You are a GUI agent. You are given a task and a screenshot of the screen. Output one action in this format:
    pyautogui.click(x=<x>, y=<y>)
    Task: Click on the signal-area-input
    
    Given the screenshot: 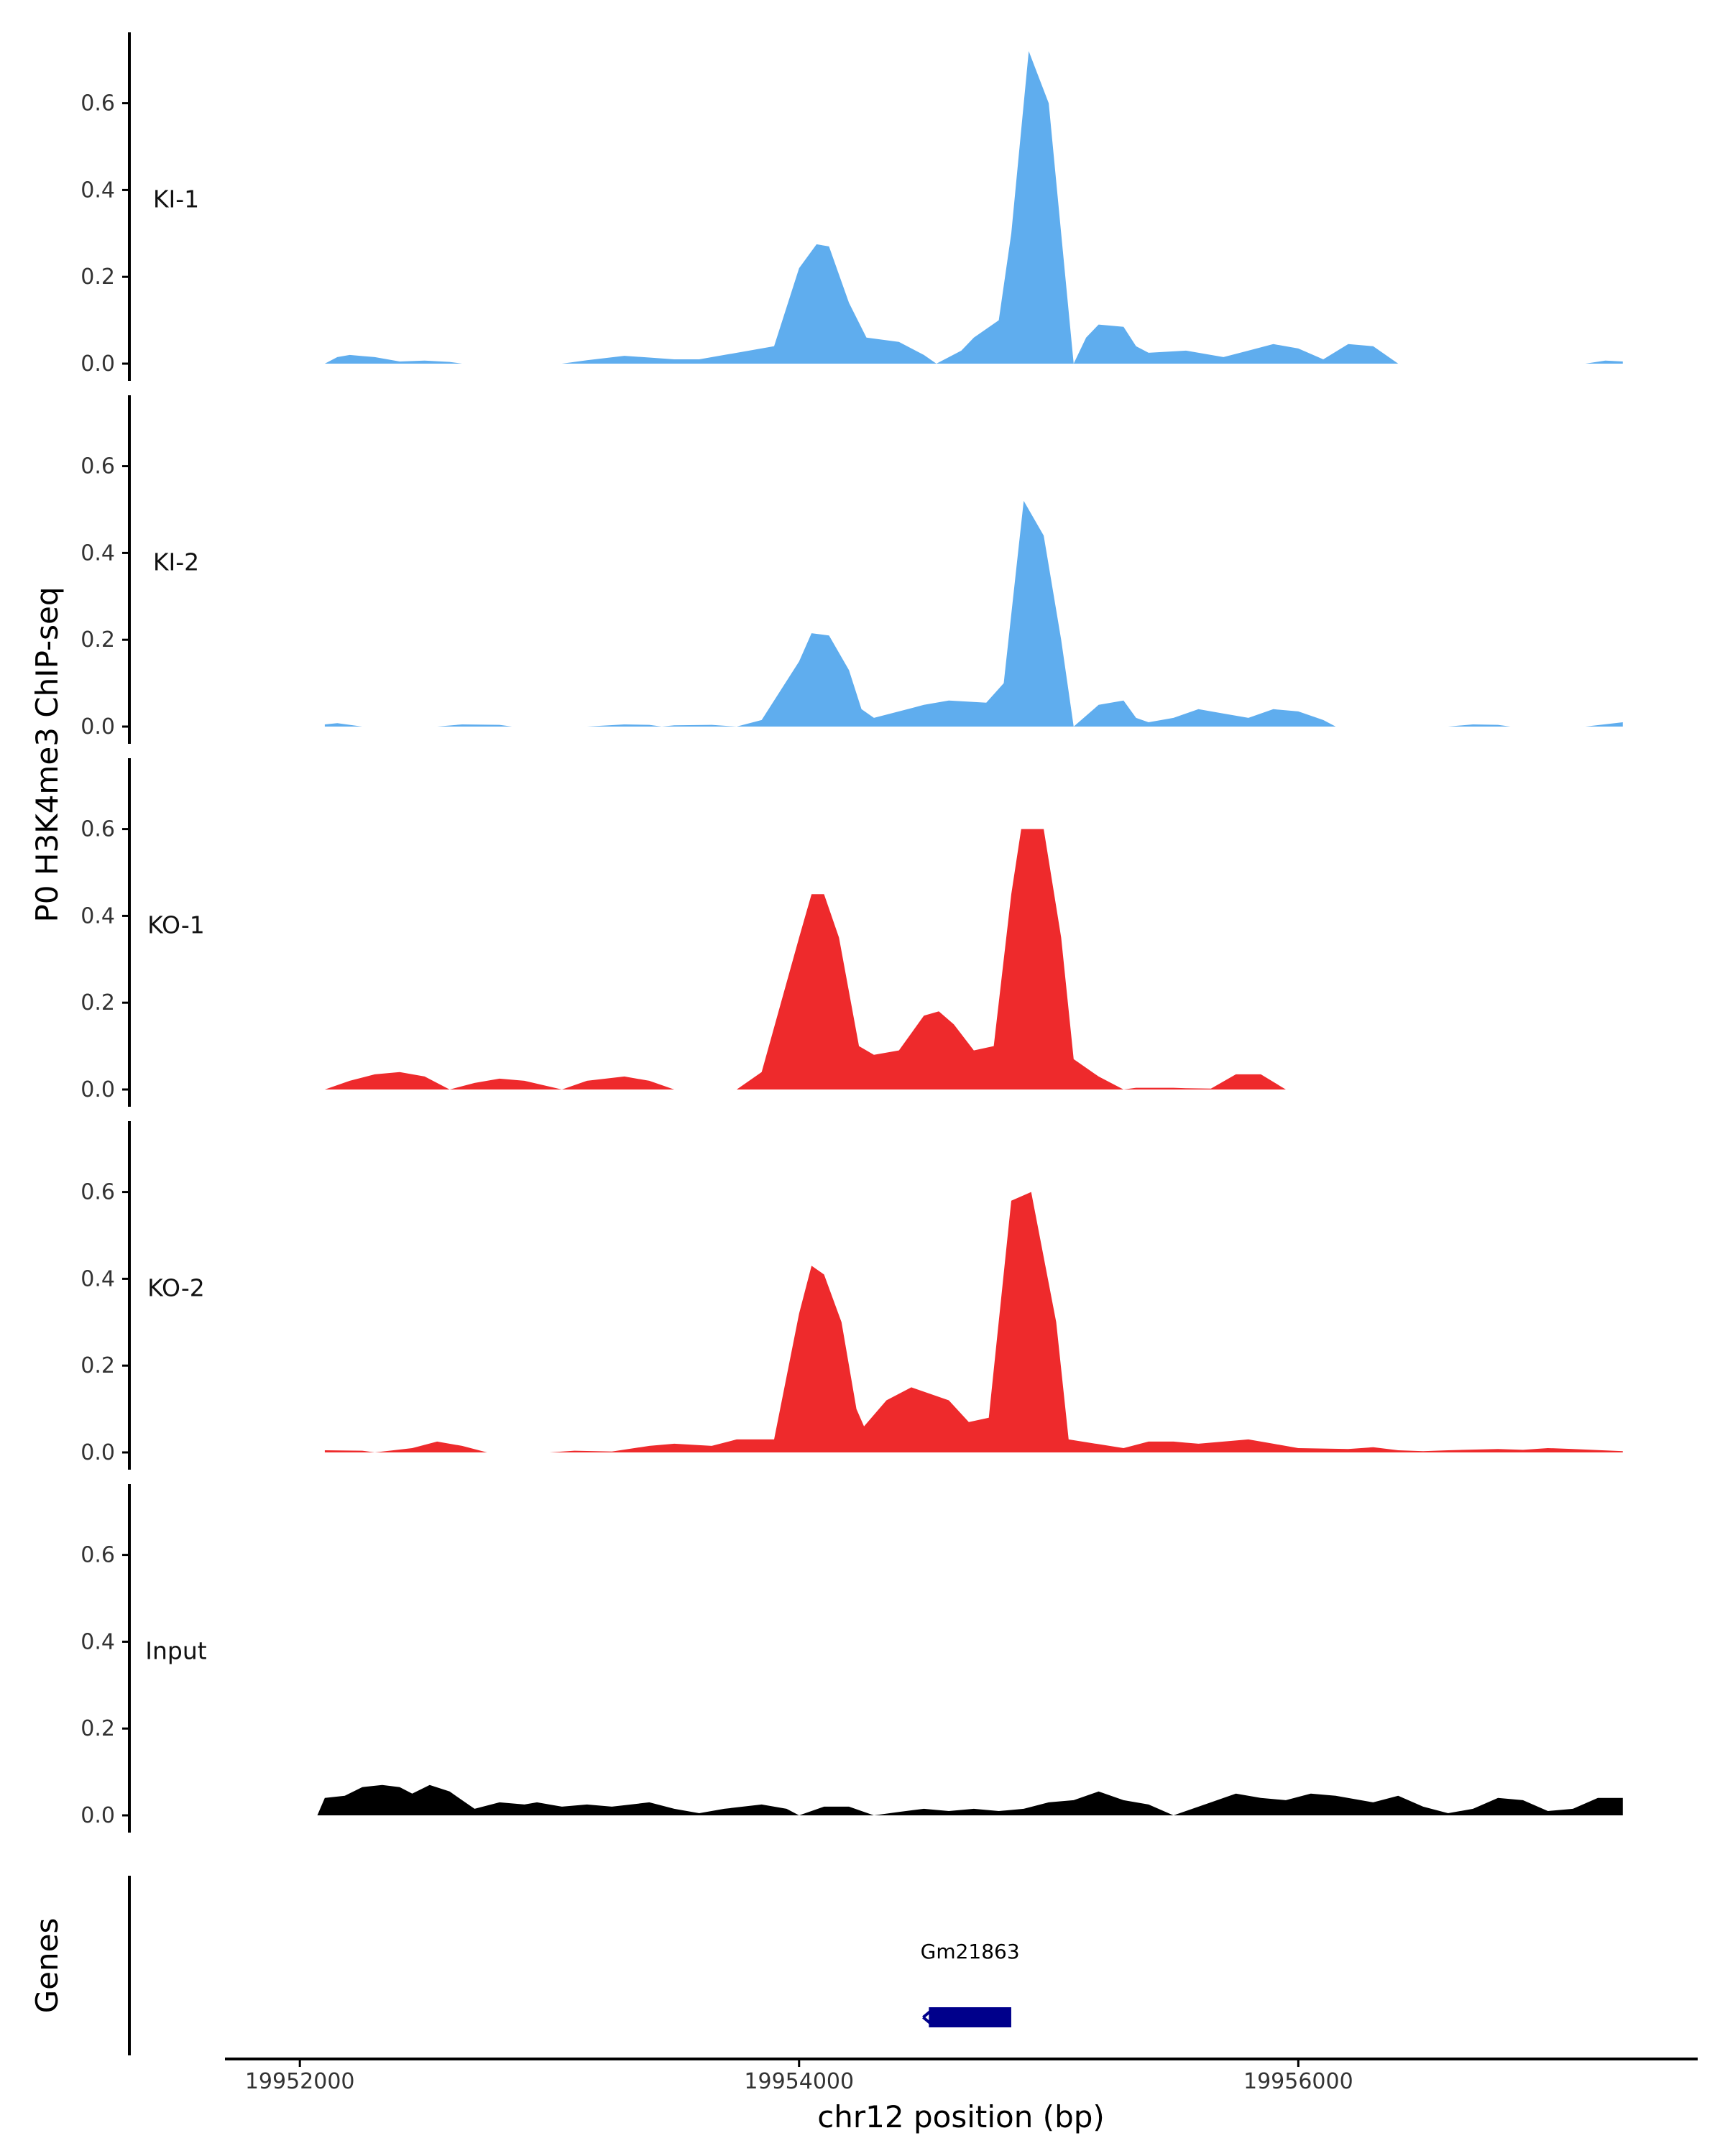 What is the action you would take?
    pyautogui.click(x=970, y=1799)
    